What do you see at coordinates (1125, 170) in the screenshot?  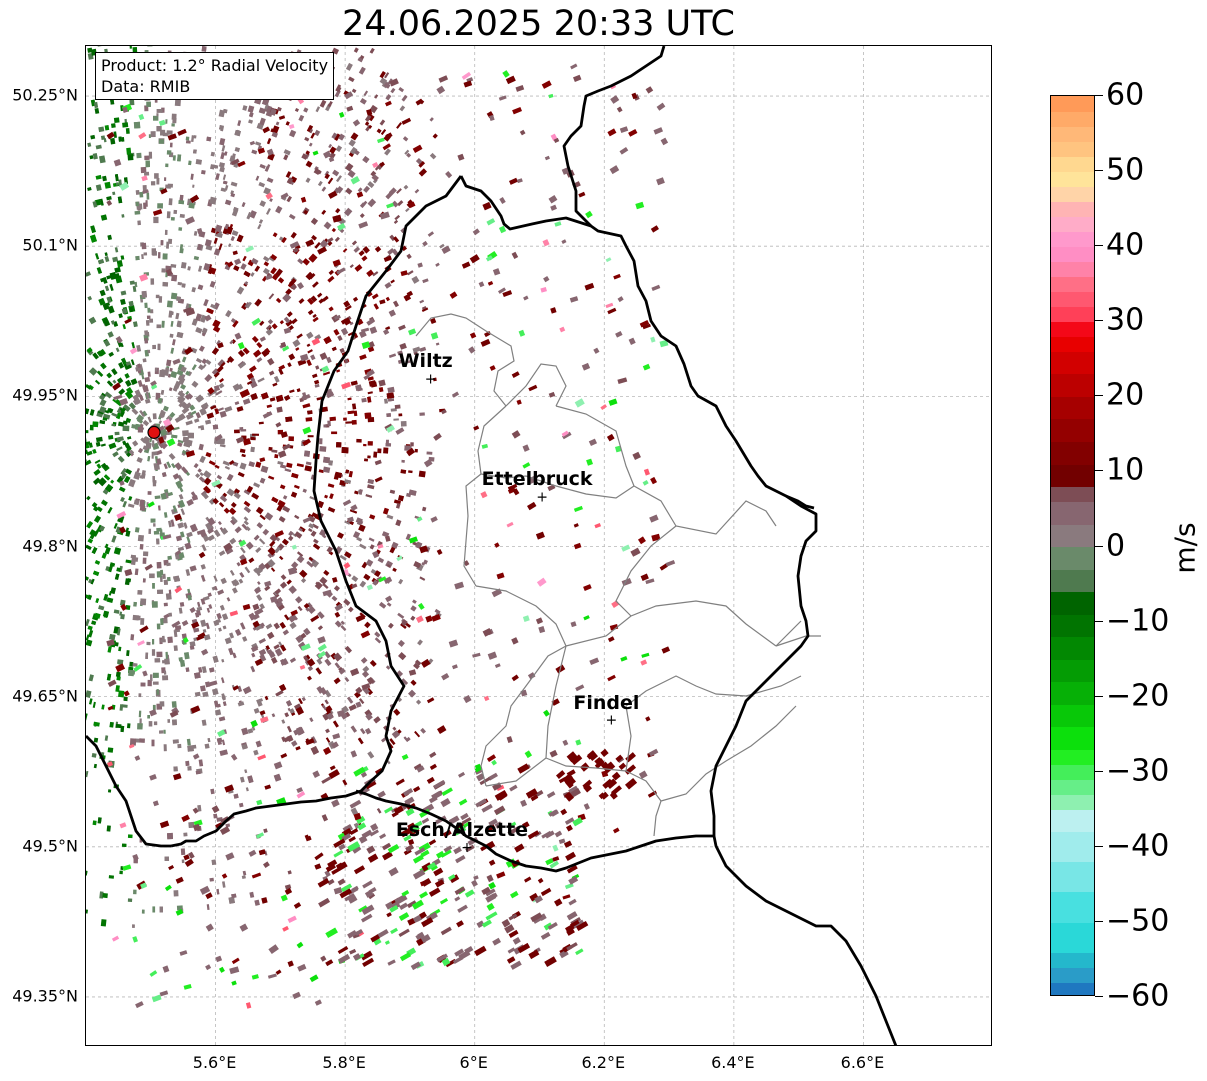 I see `colorbar-tick-label: 50` at bounding box center [1125, 170].